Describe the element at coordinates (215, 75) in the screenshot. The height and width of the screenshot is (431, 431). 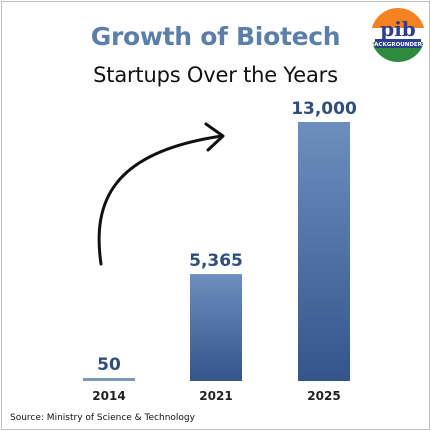
I see `chart-subtitle: Startups Over the Years` at that location.